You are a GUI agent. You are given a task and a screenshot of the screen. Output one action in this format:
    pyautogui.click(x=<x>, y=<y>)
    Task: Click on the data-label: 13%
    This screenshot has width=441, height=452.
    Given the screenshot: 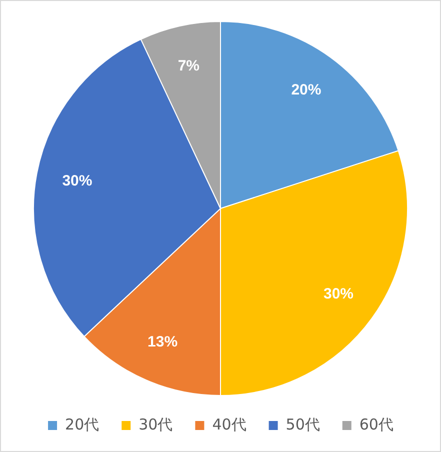 What is the action you would take?
    pyautogui.click(x=163, y=342)
    